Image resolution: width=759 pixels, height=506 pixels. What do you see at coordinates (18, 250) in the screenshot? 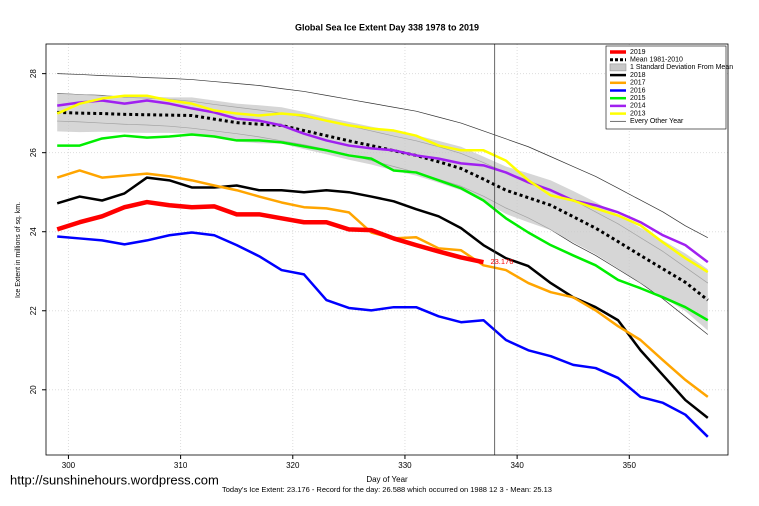
I see `y-axis-label: Ice Extent in millions of sq. km.` at bounding box center [18, 250].